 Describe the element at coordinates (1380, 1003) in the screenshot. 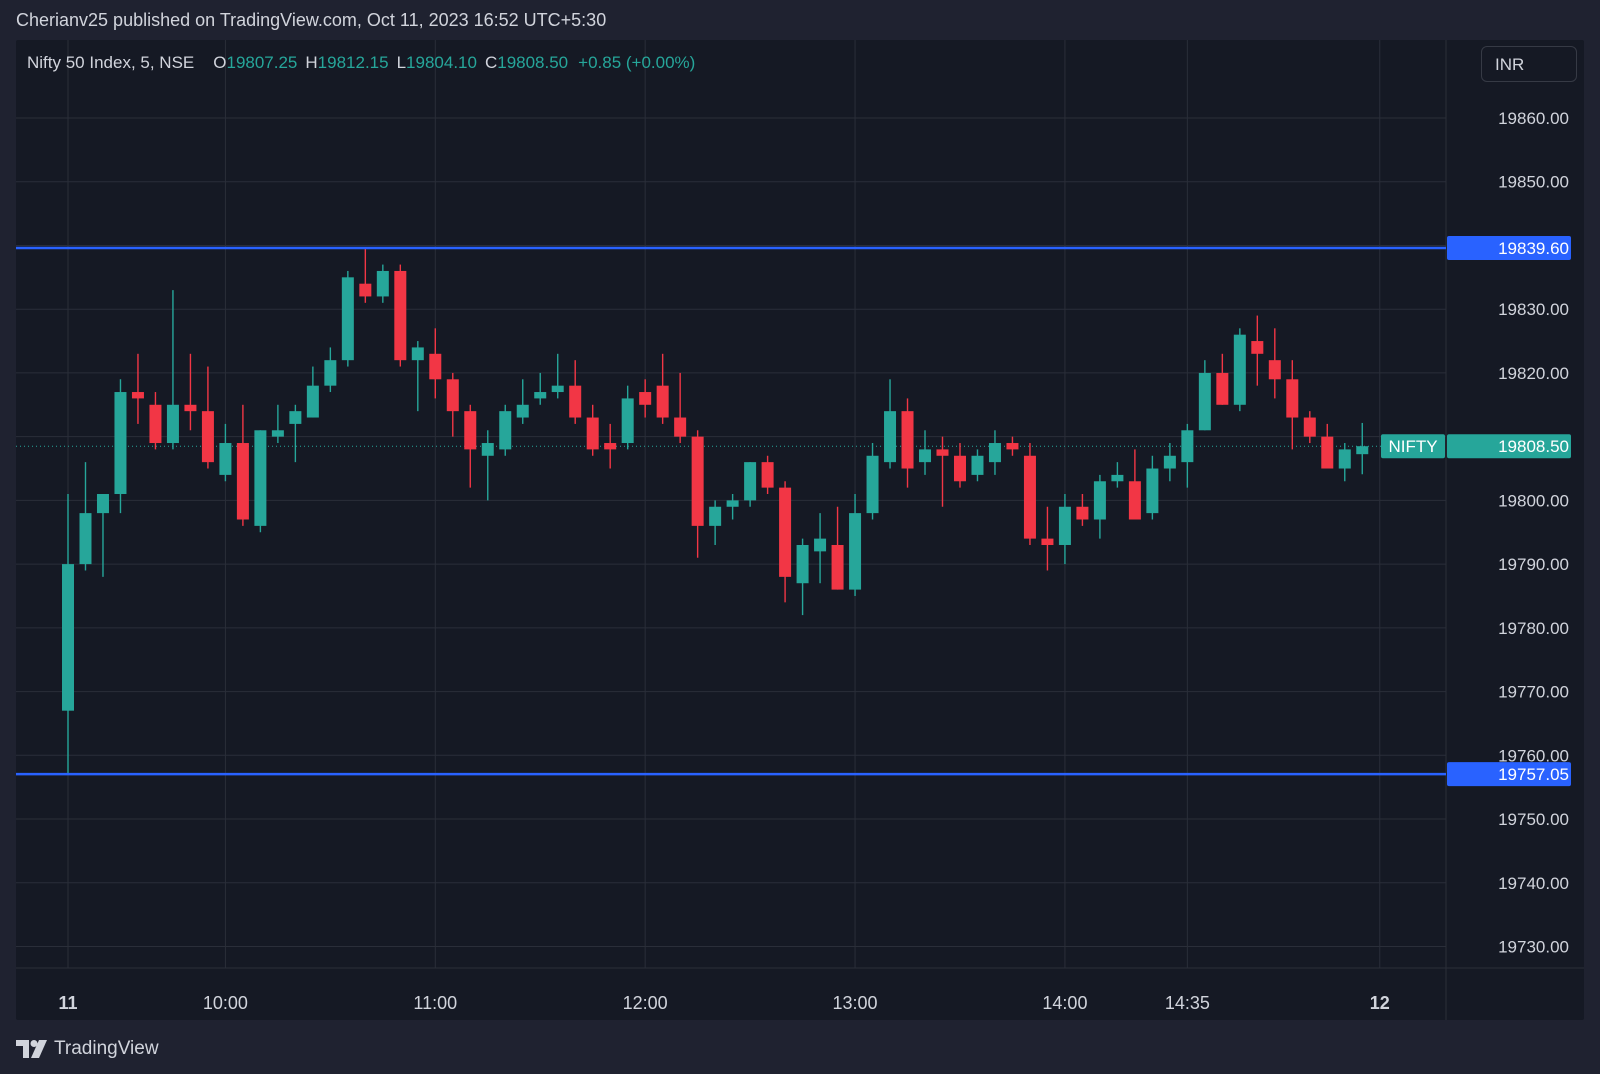

I see `x-tick-label: 12` at that location.